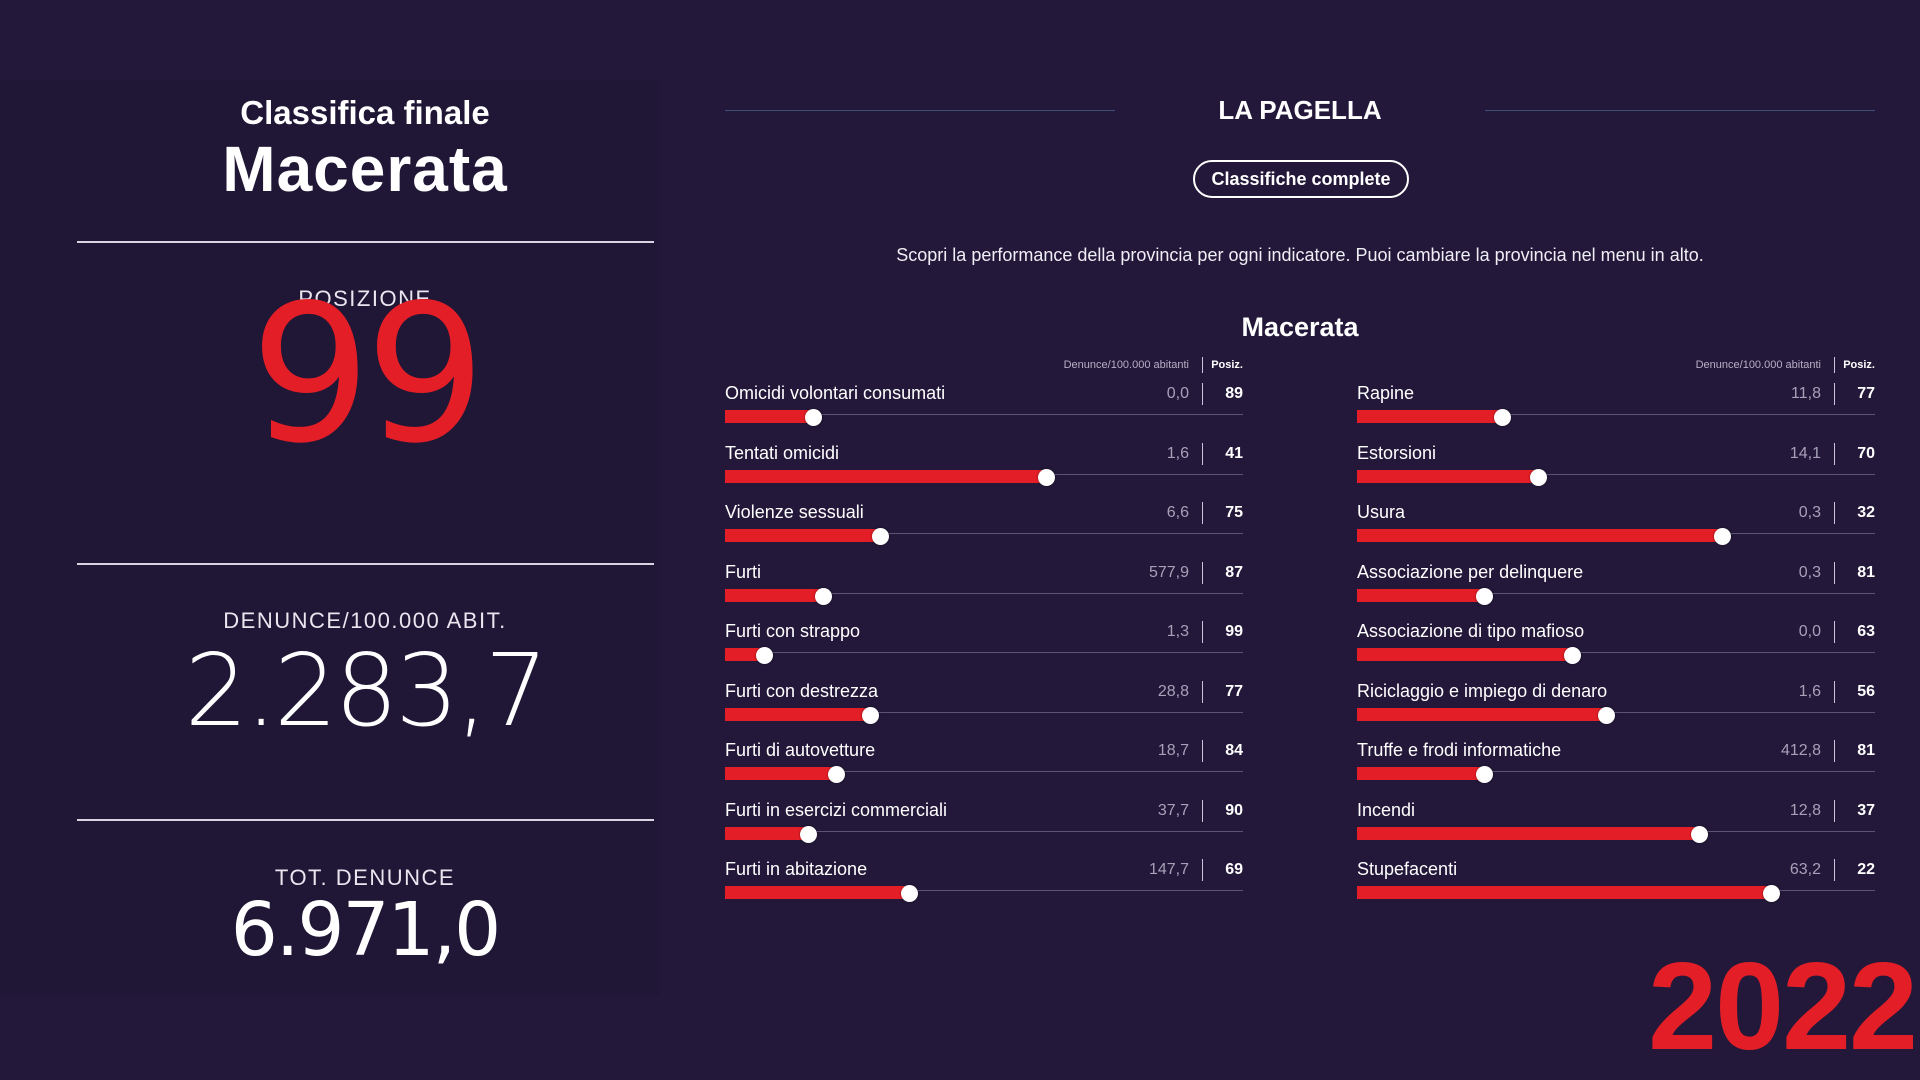 The image size is (1920, 1080). Describe the element at coordinates (984, 586) in the screenshot. I see `indicator-row: Furti 577,9 87` at that location.